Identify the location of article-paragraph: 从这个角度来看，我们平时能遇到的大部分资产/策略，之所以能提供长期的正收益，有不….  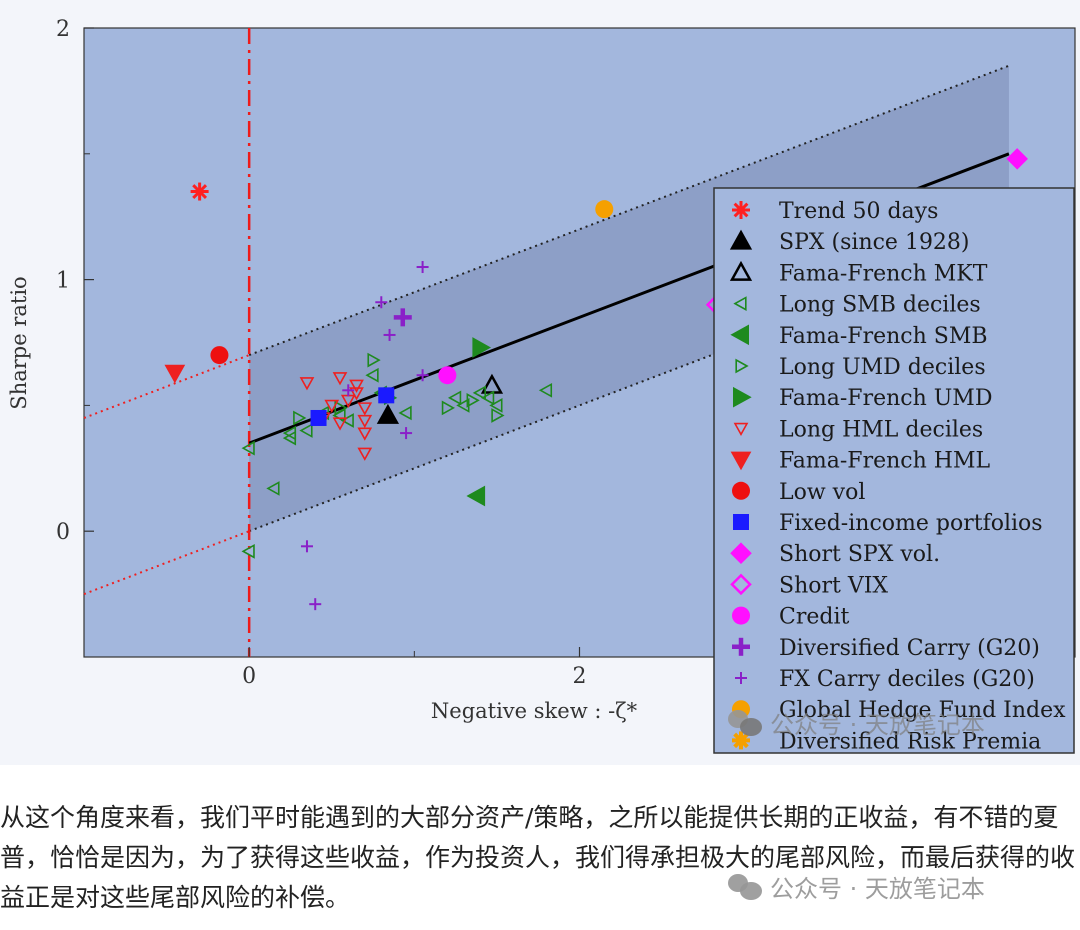
(538, 857).